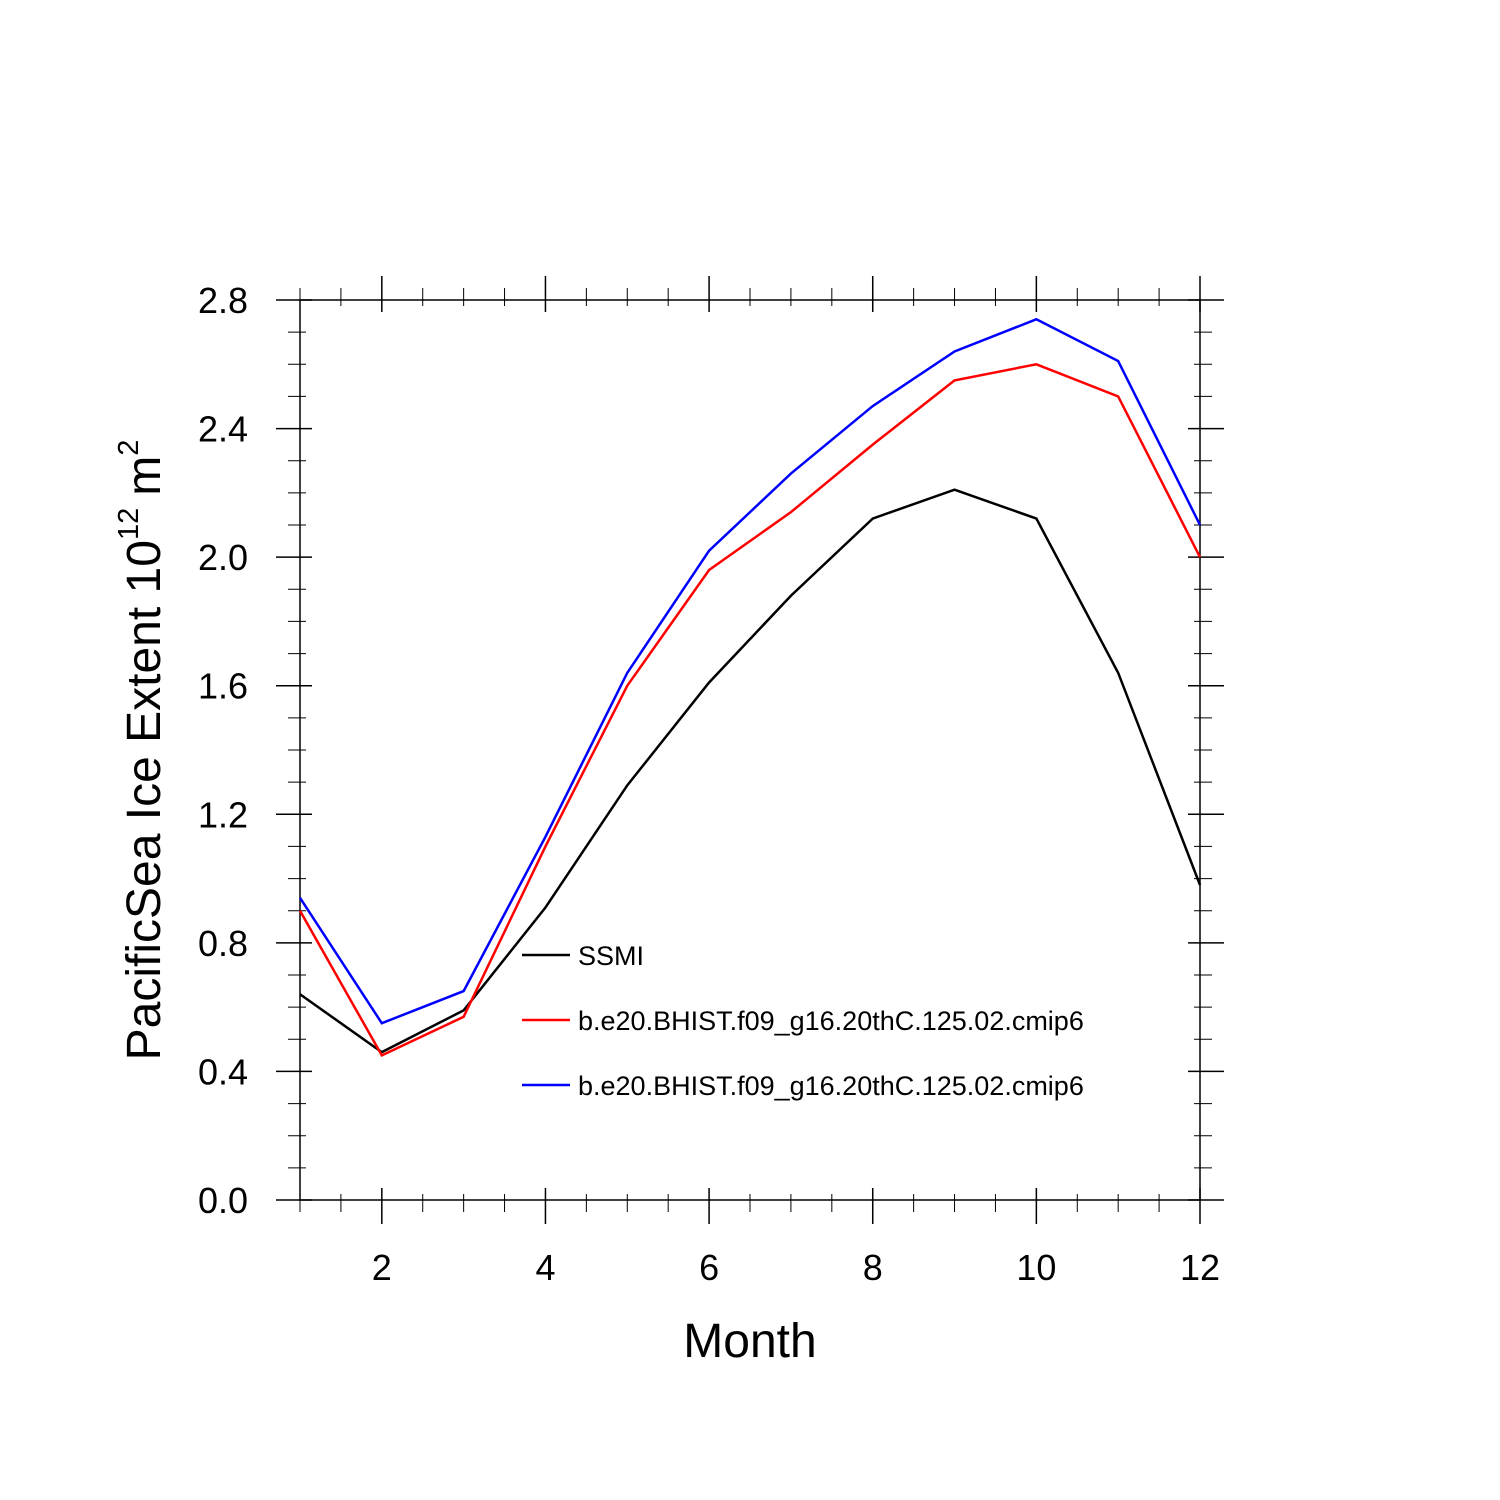  What do you see at coordinates (709, 1267) in the screenshot?
I see `x-tick-label: 6` at bounding box center [709, 1267].